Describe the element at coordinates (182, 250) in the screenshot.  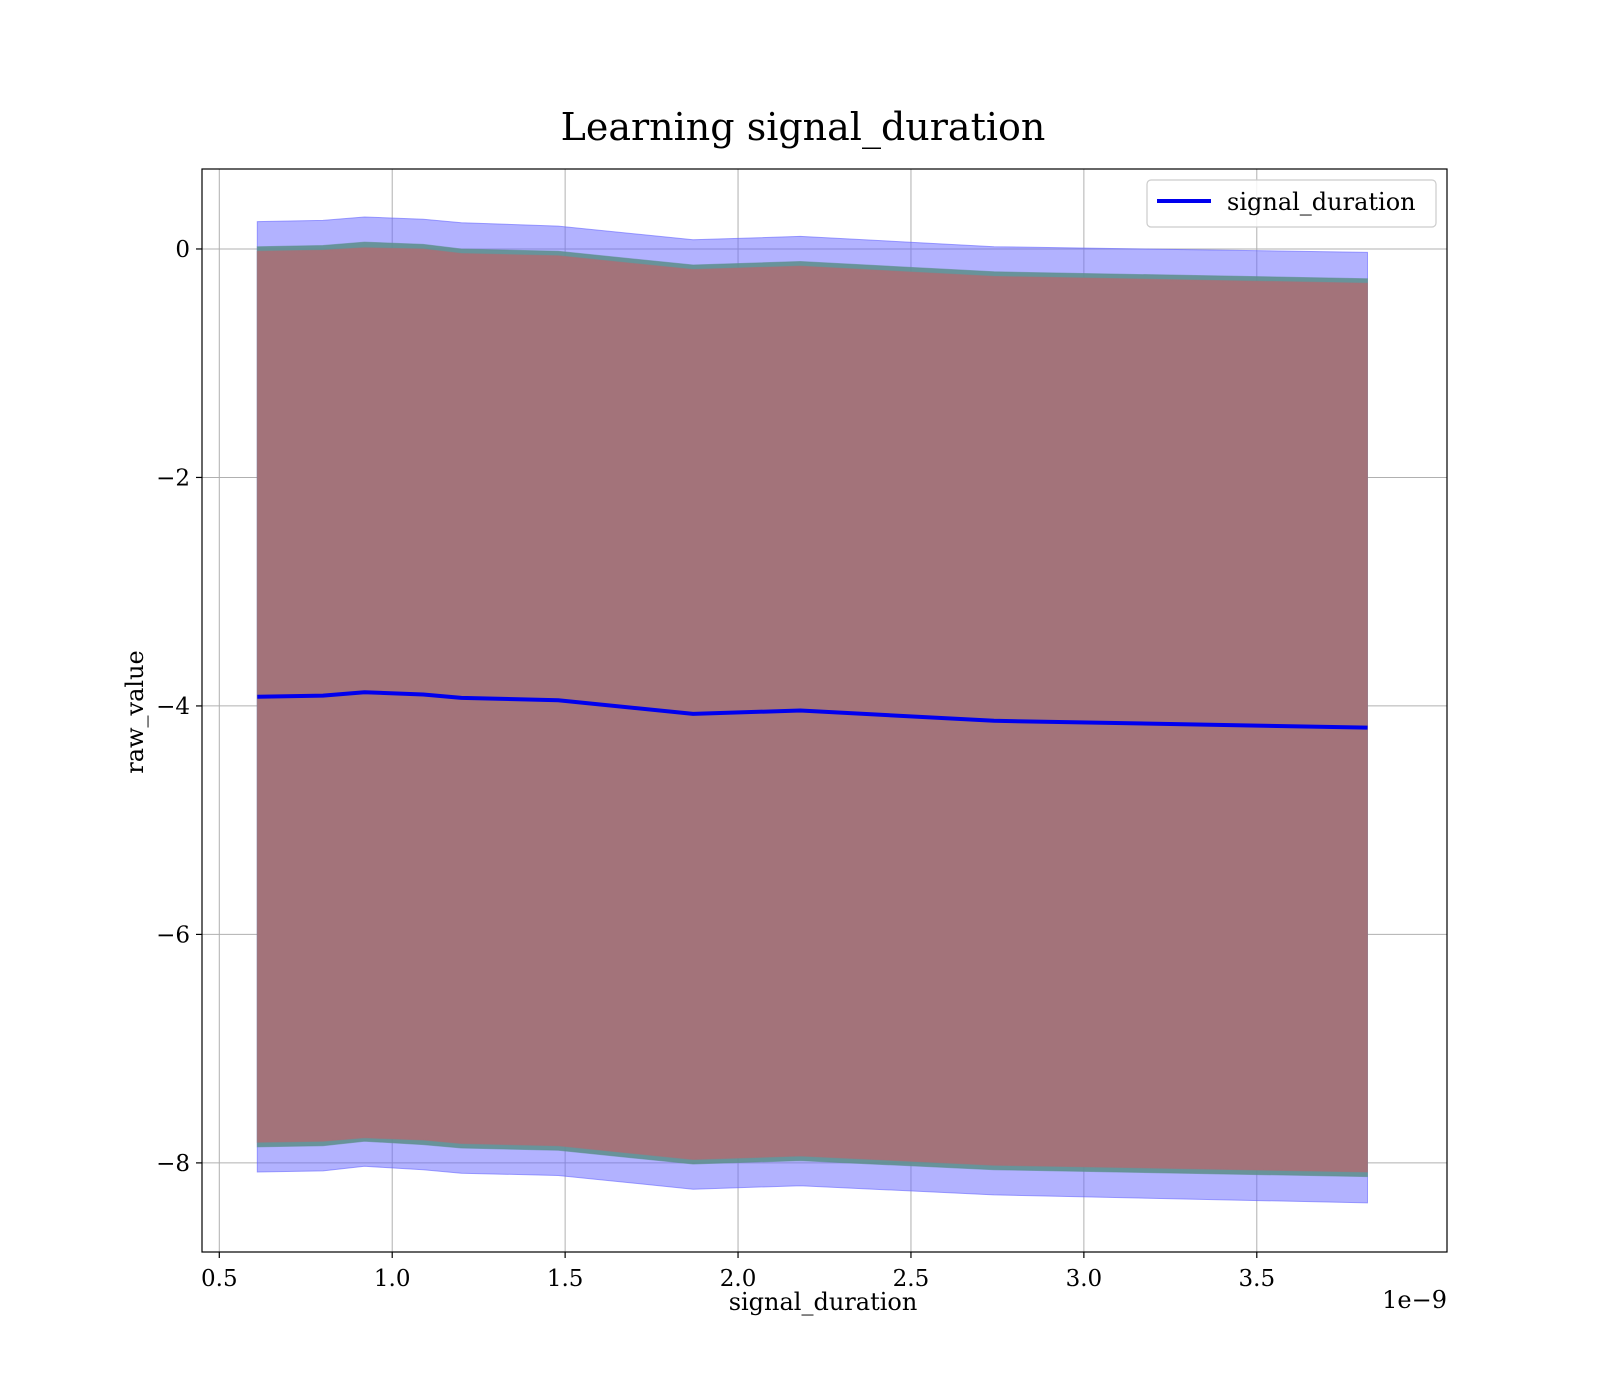
I see `y-tick-label: 0` at that location.